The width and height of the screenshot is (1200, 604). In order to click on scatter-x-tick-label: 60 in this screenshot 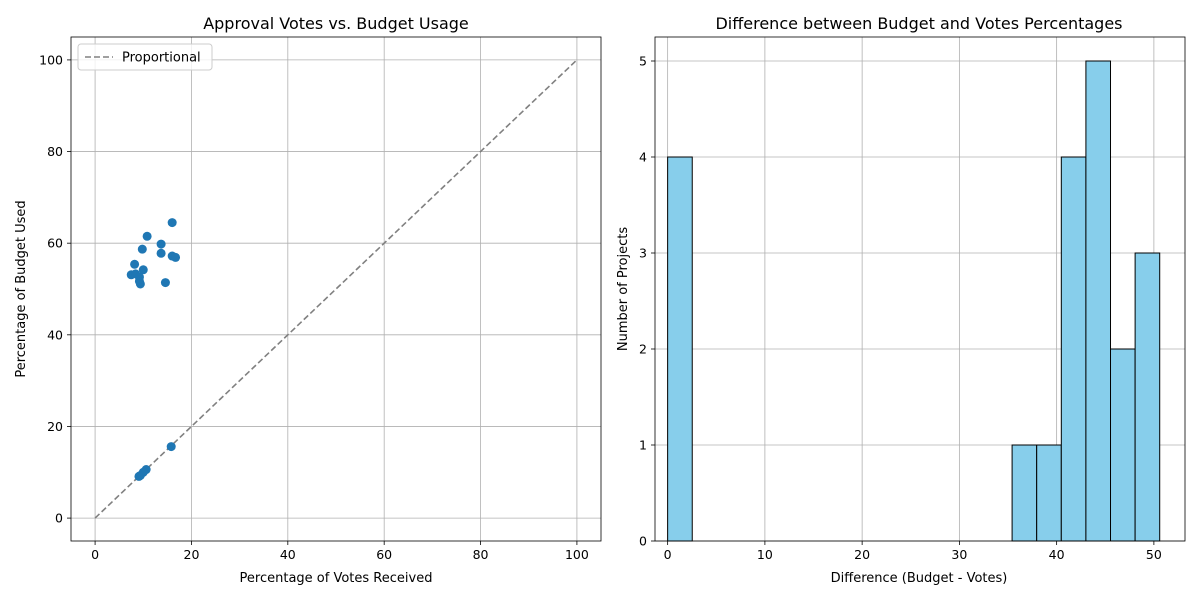, I will do `click(384, 554)`.